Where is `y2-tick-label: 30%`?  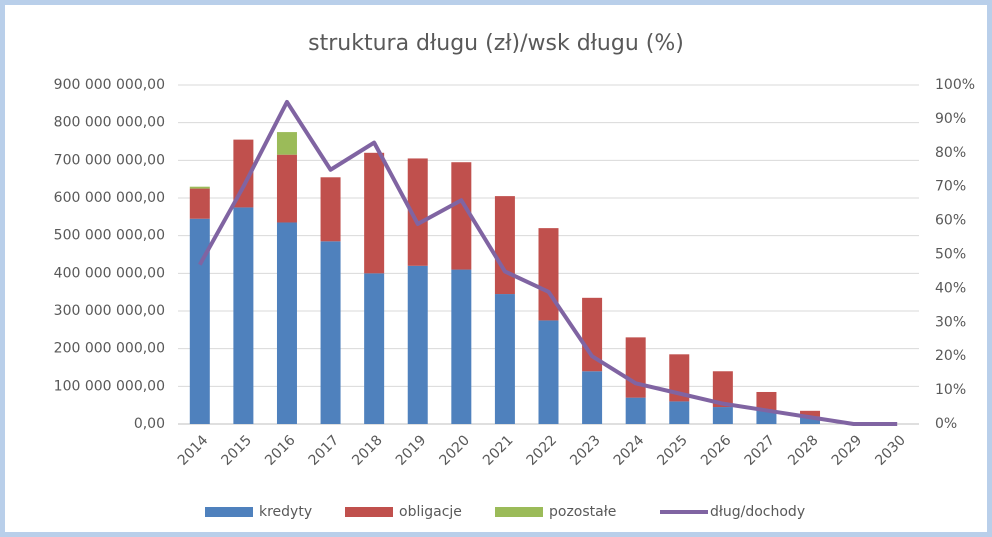 y2-tick-label: 30% is located at coordinates (950, 322).